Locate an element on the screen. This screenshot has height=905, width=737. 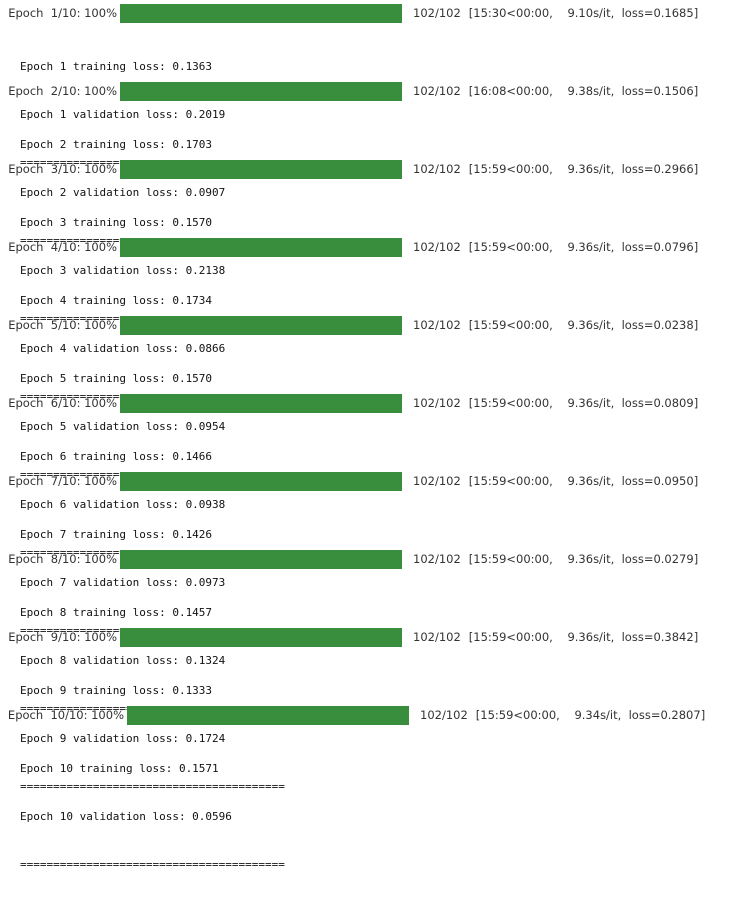
progress-stats: [15:59<00:00, 9.36s/it, loss=0.3842] is located at coordinates (583, 637).